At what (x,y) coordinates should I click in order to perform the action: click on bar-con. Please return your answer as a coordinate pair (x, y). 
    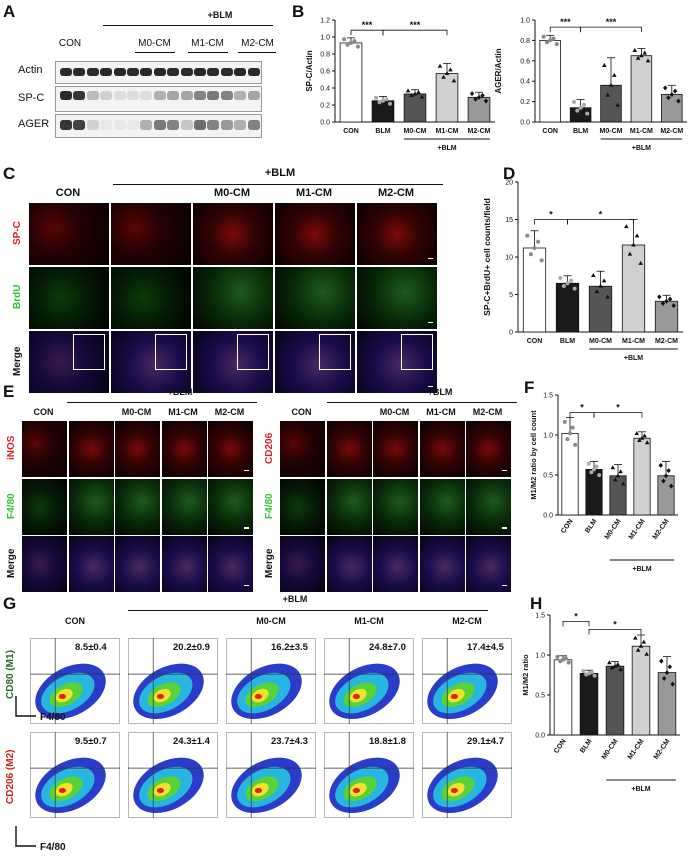
    Looking at the image, I should click on (351, 82).